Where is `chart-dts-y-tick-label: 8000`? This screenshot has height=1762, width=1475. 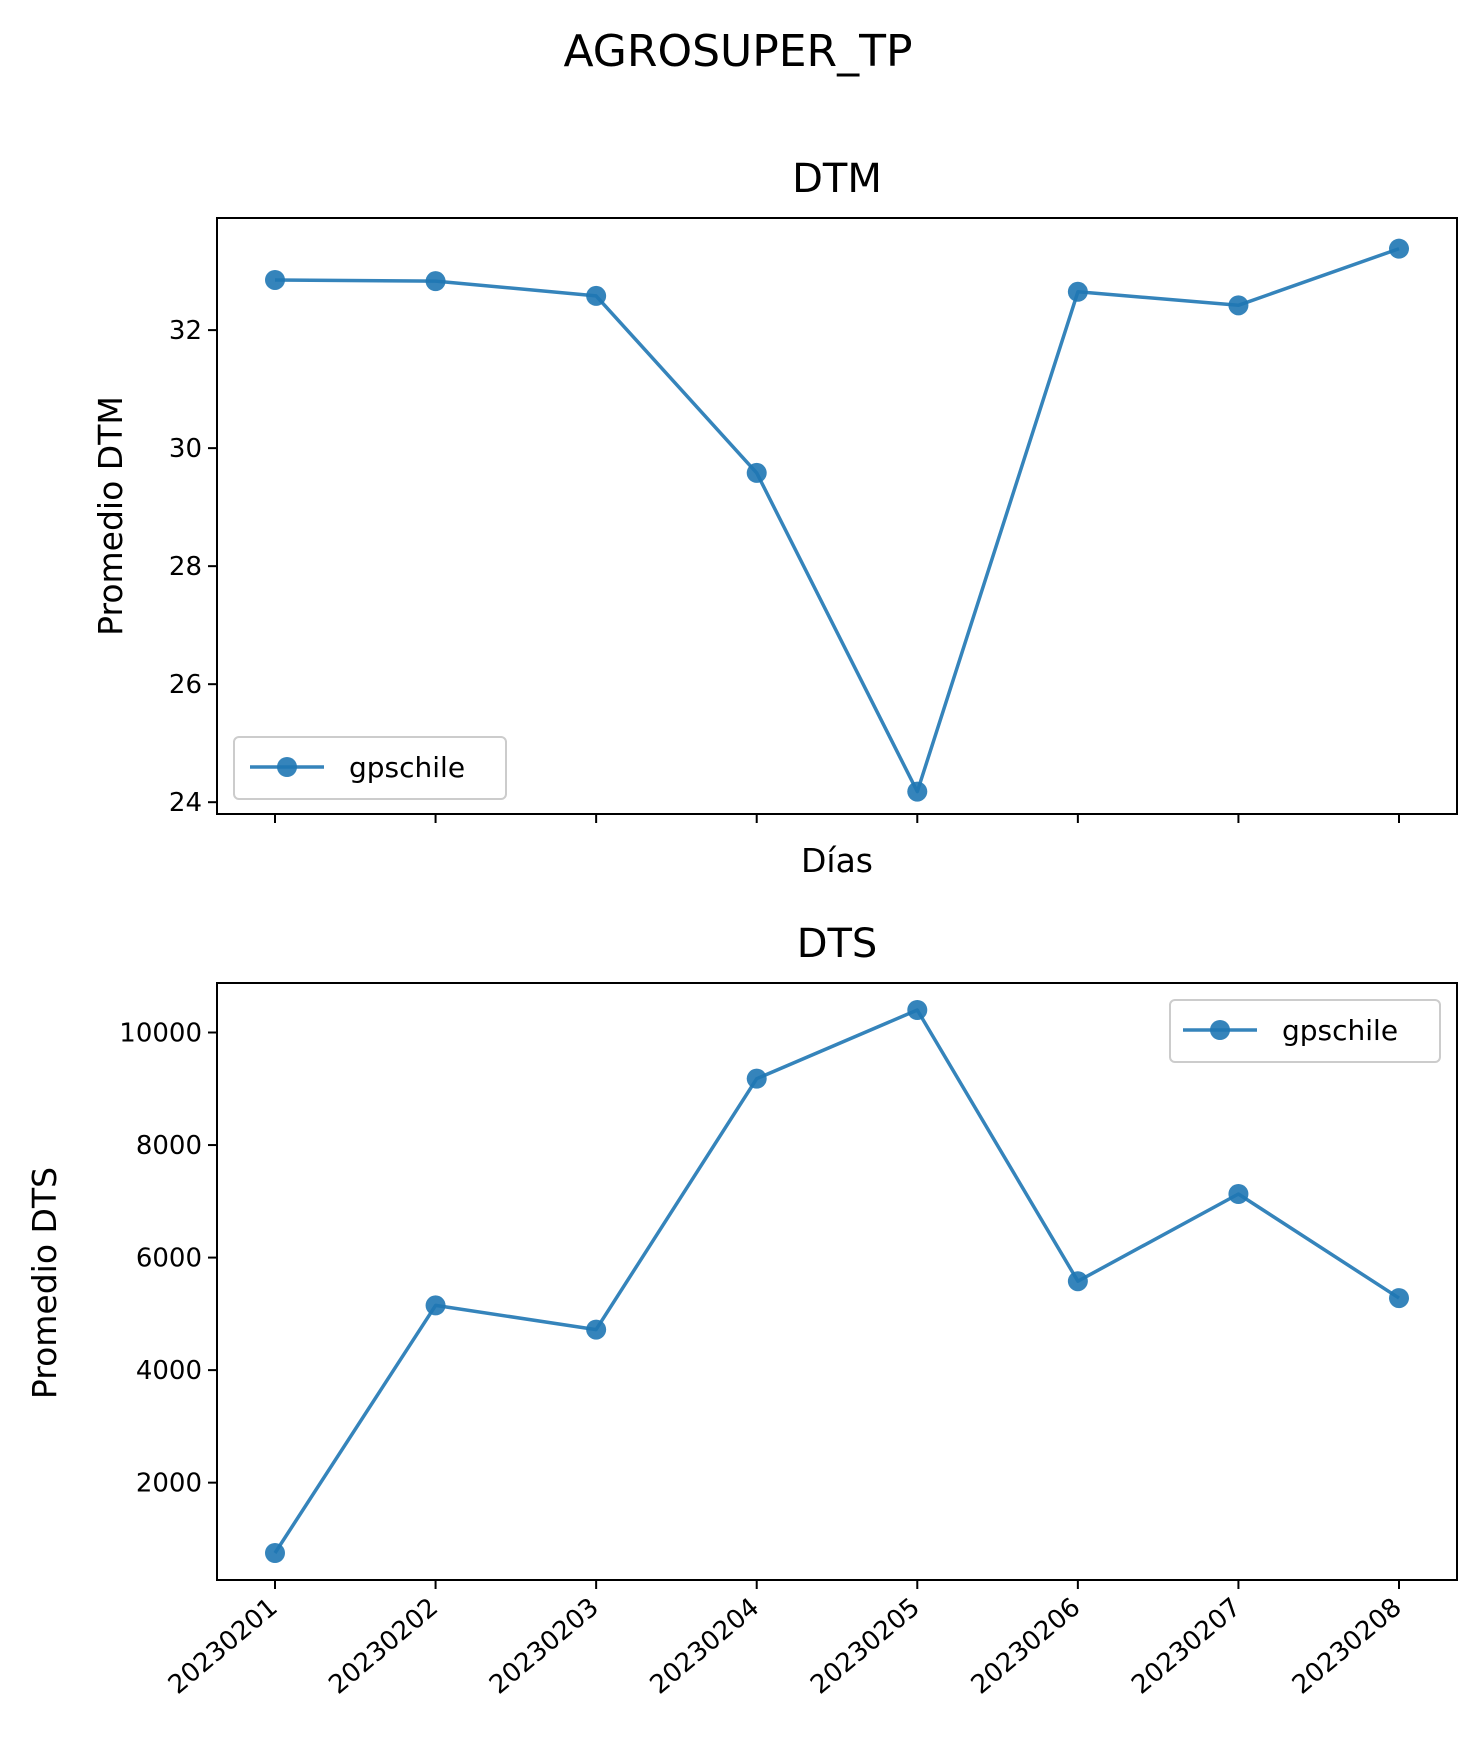 chart-dts-y-tick-label: 8000 is located at coordinates (169, 1146).